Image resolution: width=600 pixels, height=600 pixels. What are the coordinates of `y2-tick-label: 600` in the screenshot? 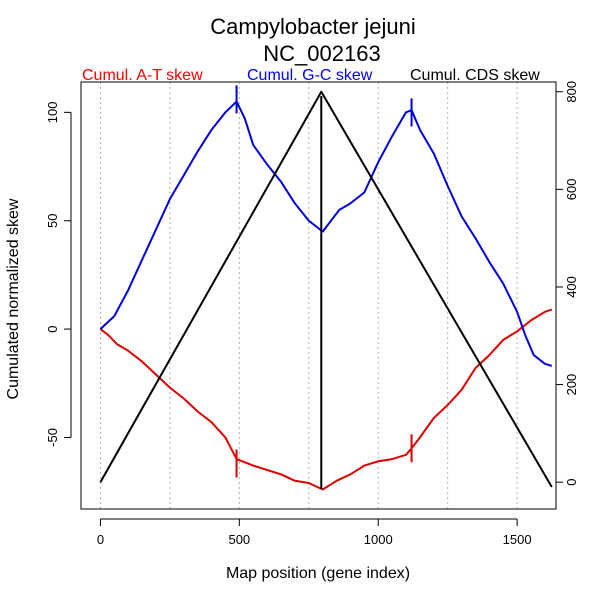 It's located at (571, 190).